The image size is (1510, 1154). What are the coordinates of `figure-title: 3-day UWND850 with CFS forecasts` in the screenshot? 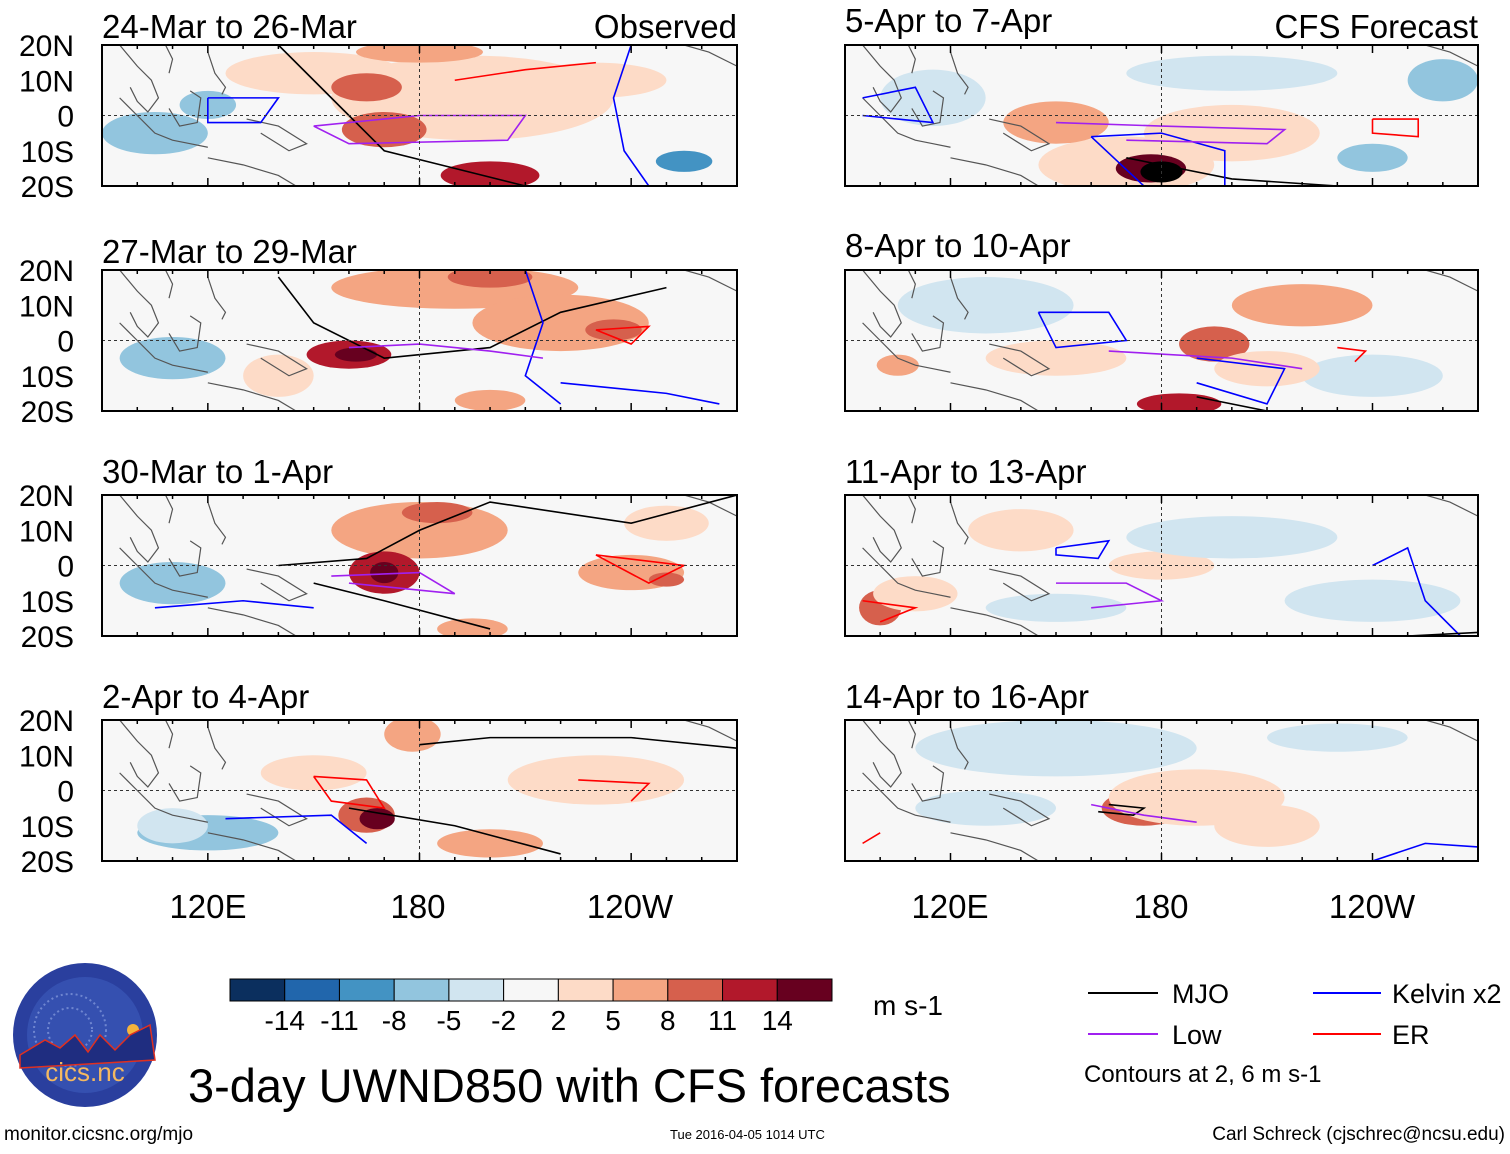 It's located at (569, 1085).